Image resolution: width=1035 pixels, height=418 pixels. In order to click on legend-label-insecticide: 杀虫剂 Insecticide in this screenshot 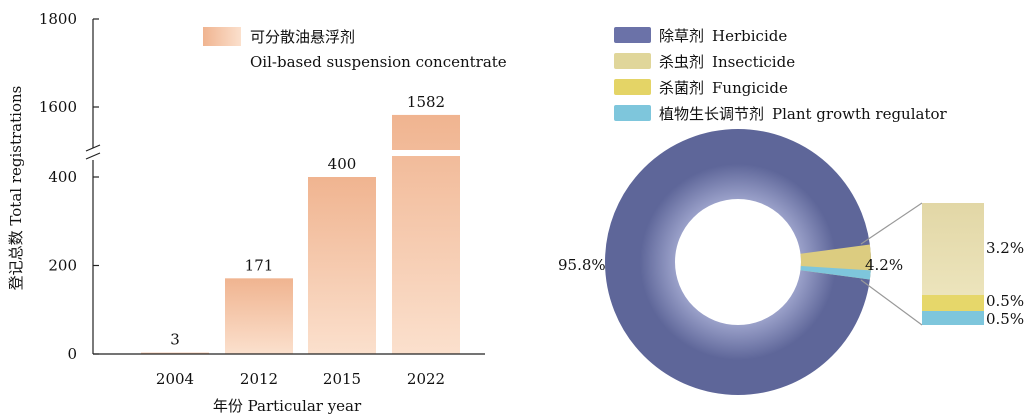, I will do `click(727, 62)`.